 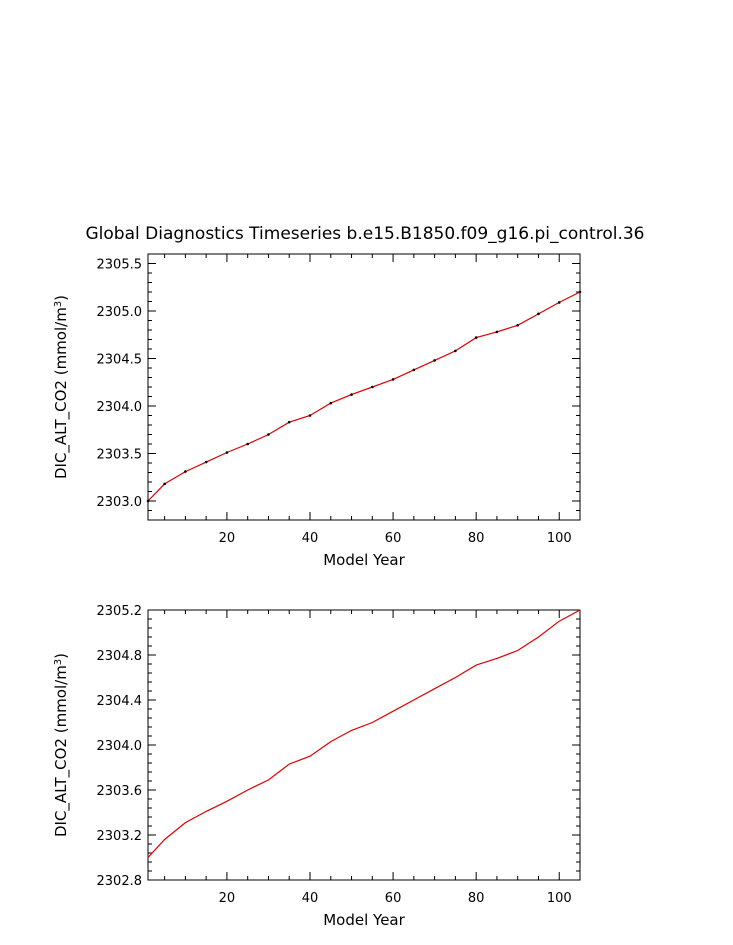 I want to click on y-tick-label: 2304.5, so click(x=120, y=360).